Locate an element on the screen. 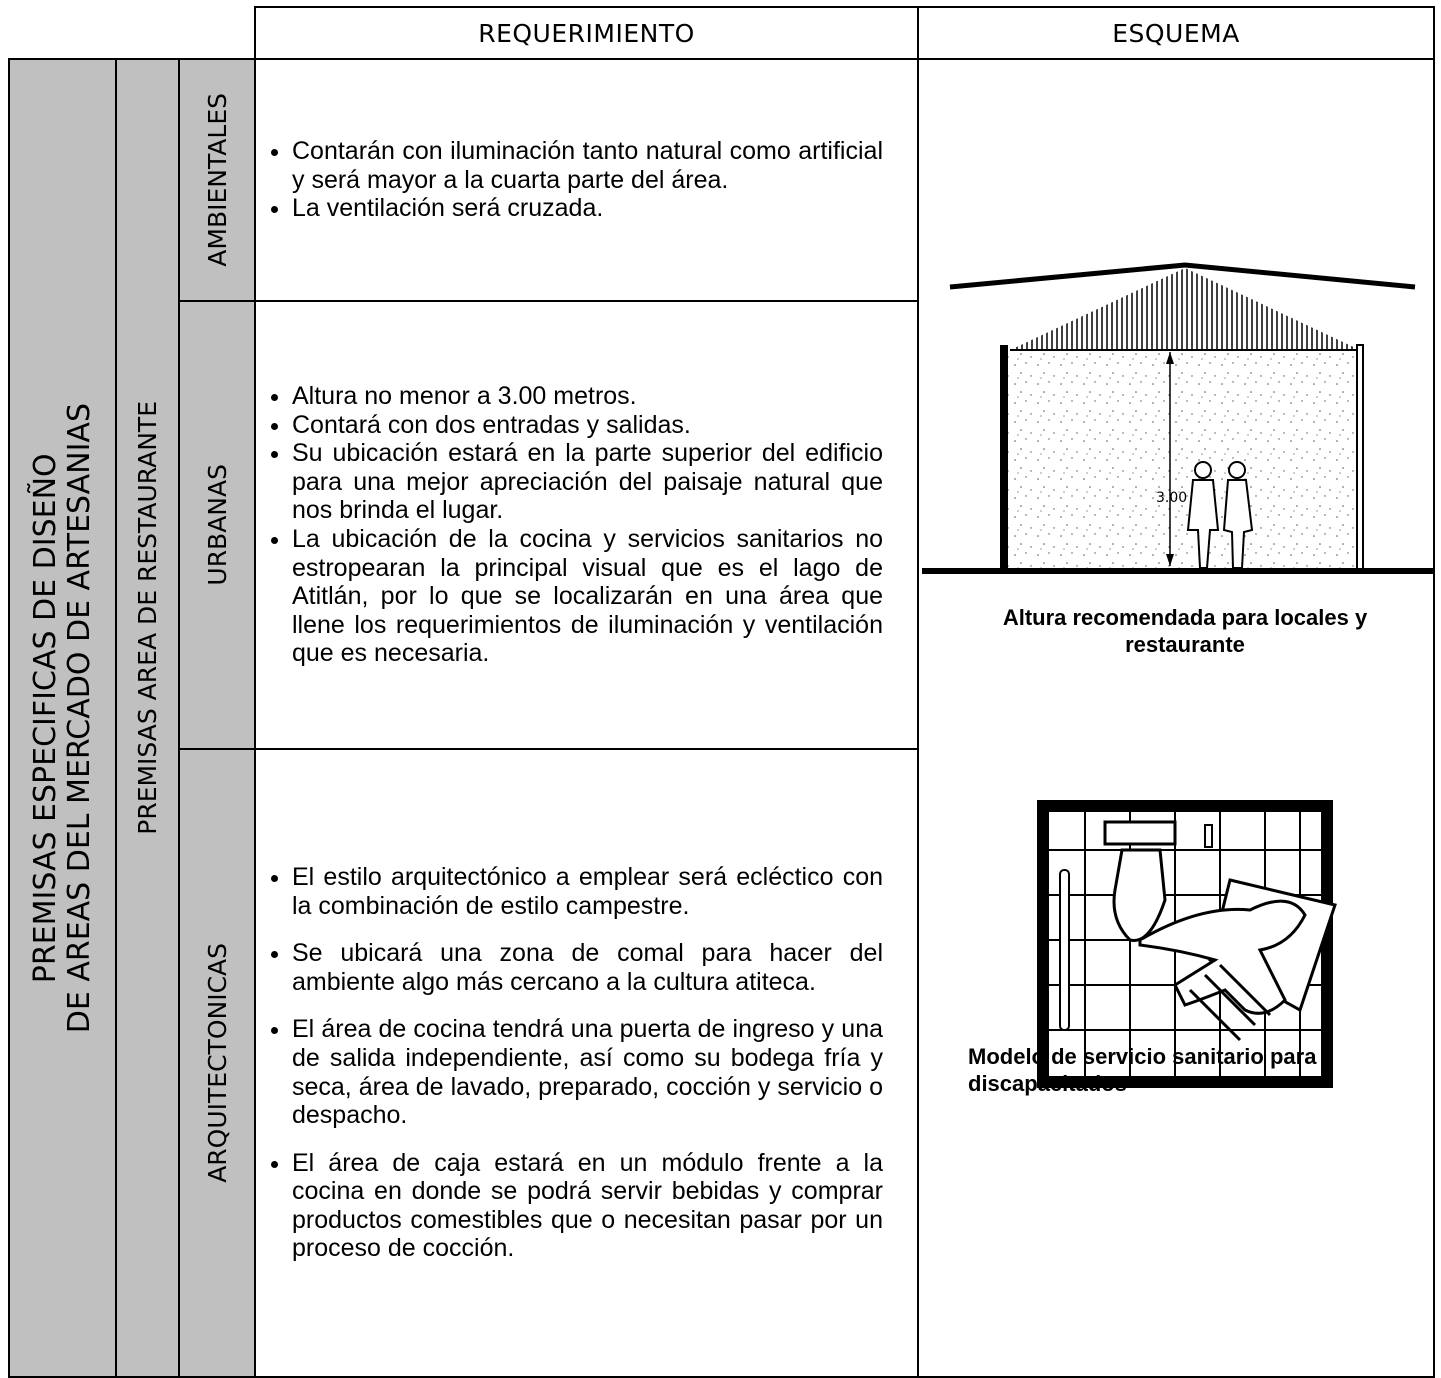  section-label-cell: URBANAS is located at coordinates (217, 525).